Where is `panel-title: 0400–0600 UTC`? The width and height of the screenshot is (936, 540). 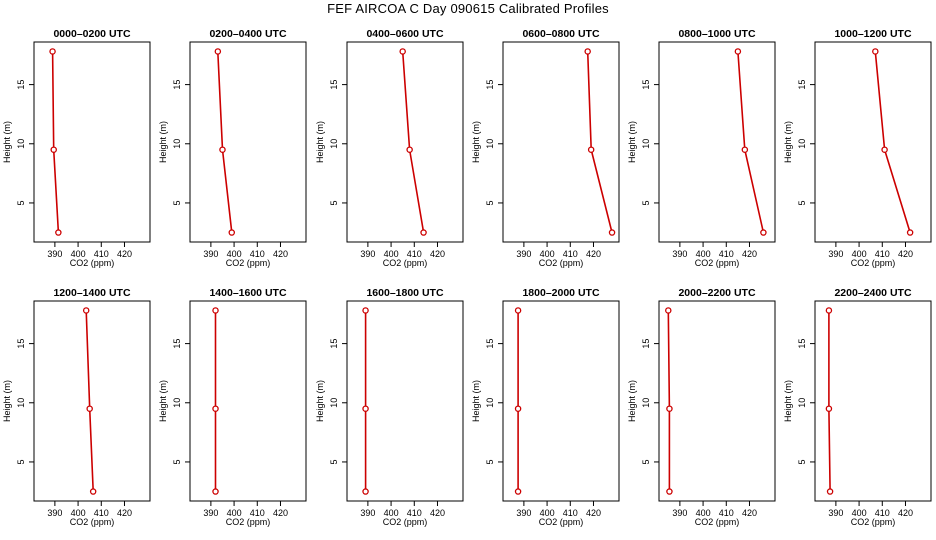 panel-title: 0400–0600 UTC is located at coordinates (404, 34).